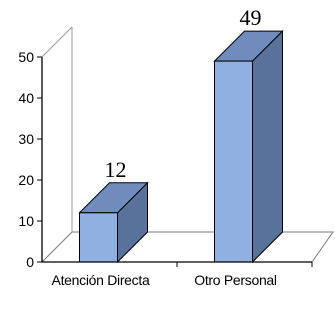  Describe the element at coordinates (26, 221) in the screenshot. I see `y-tick-label: 10` at that location.